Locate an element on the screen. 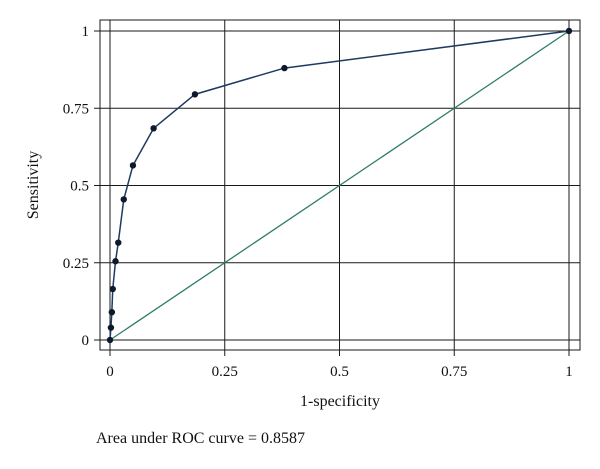 Image resolution: width=600 pixels, height=469 pixels. y-tick-label: 0.5 is located at coordinates (79, 187).